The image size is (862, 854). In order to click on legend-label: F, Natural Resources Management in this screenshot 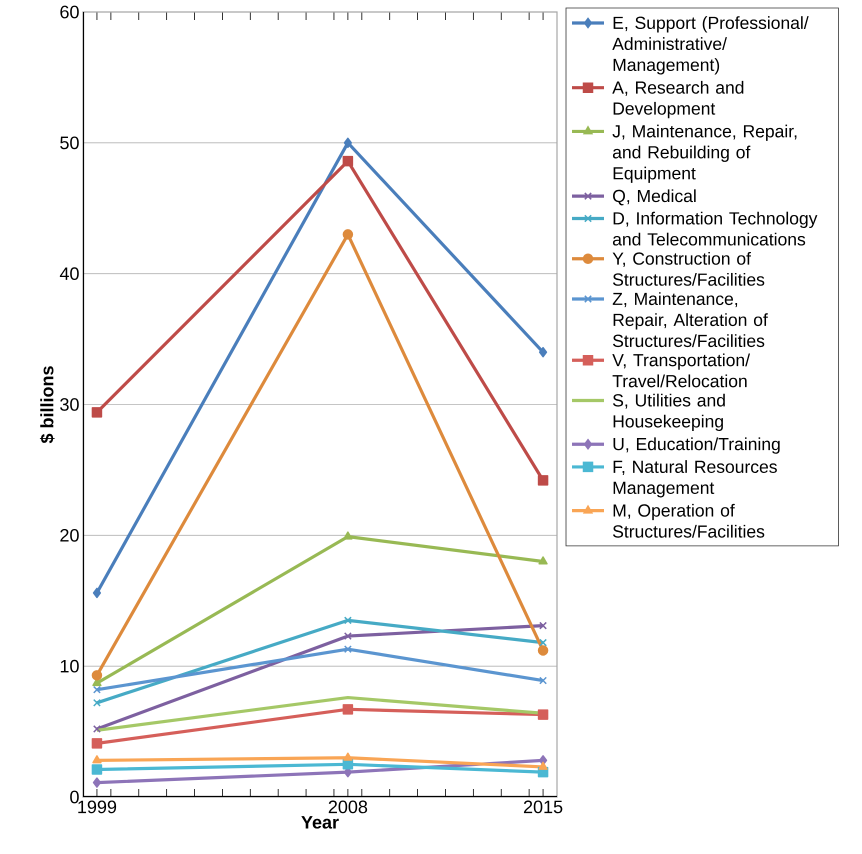, I will do `click(695, 479)`.